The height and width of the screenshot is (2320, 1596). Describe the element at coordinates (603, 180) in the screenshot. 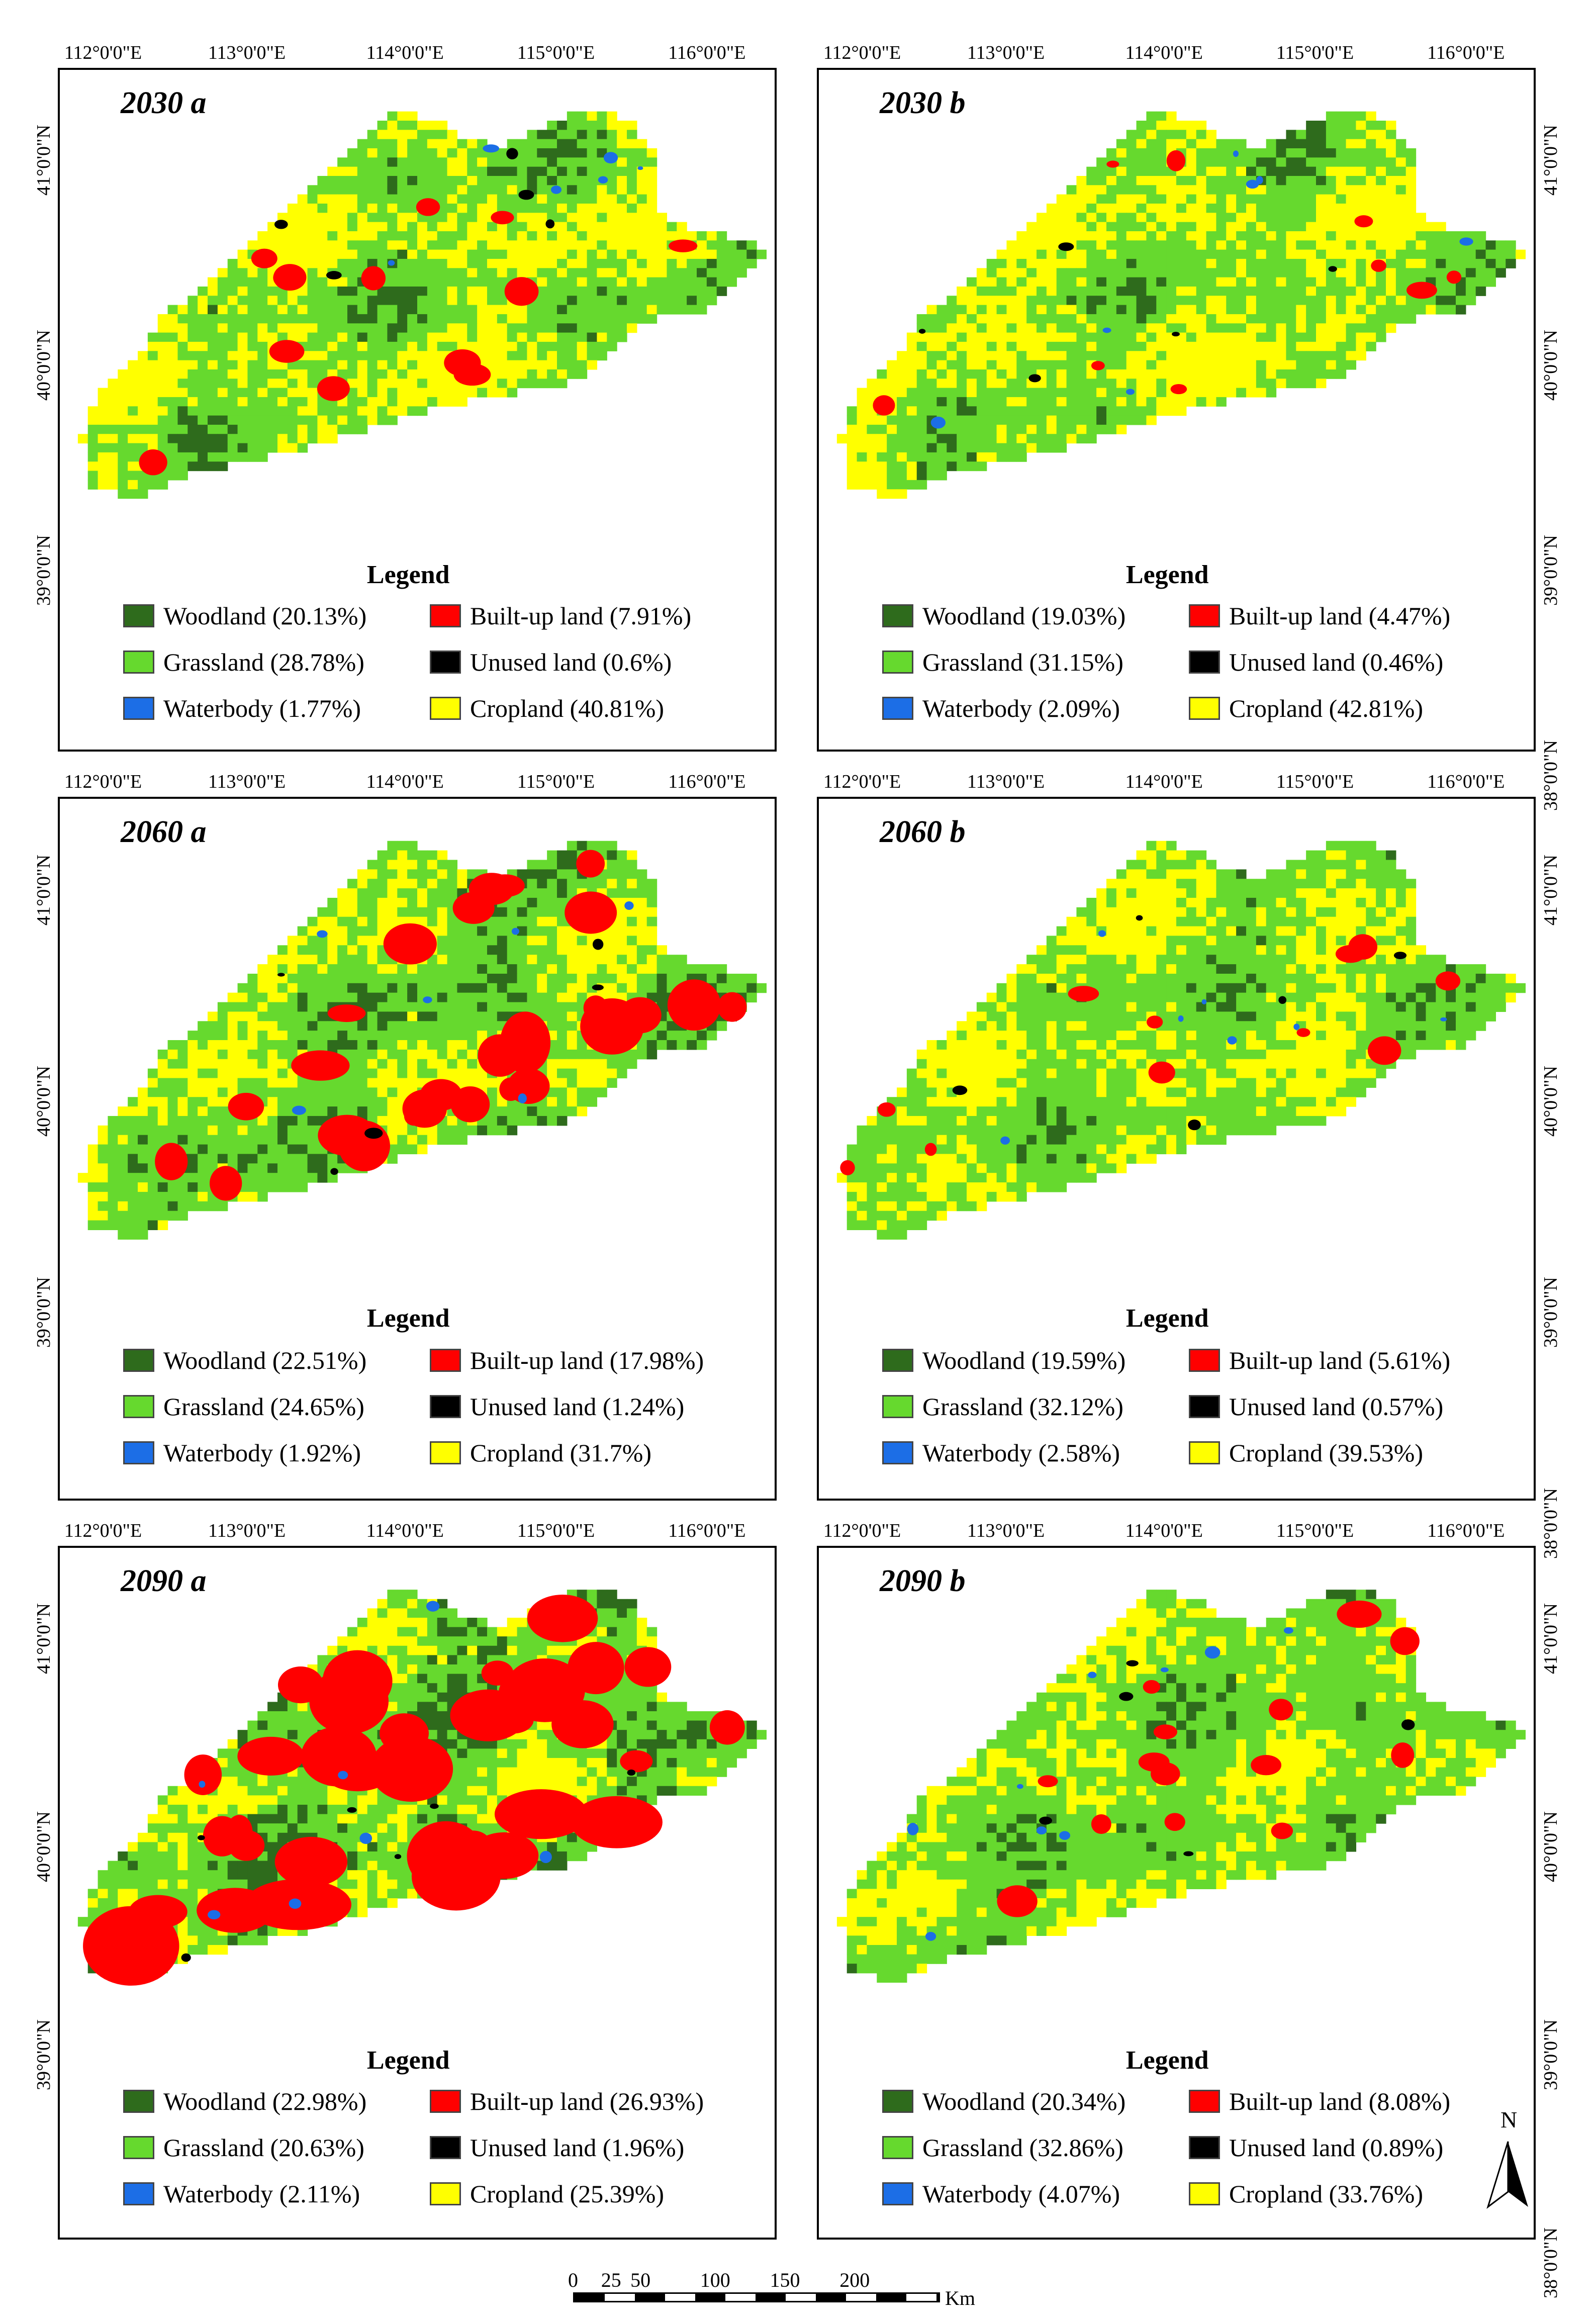

I see `waterbody-patch` at that location.